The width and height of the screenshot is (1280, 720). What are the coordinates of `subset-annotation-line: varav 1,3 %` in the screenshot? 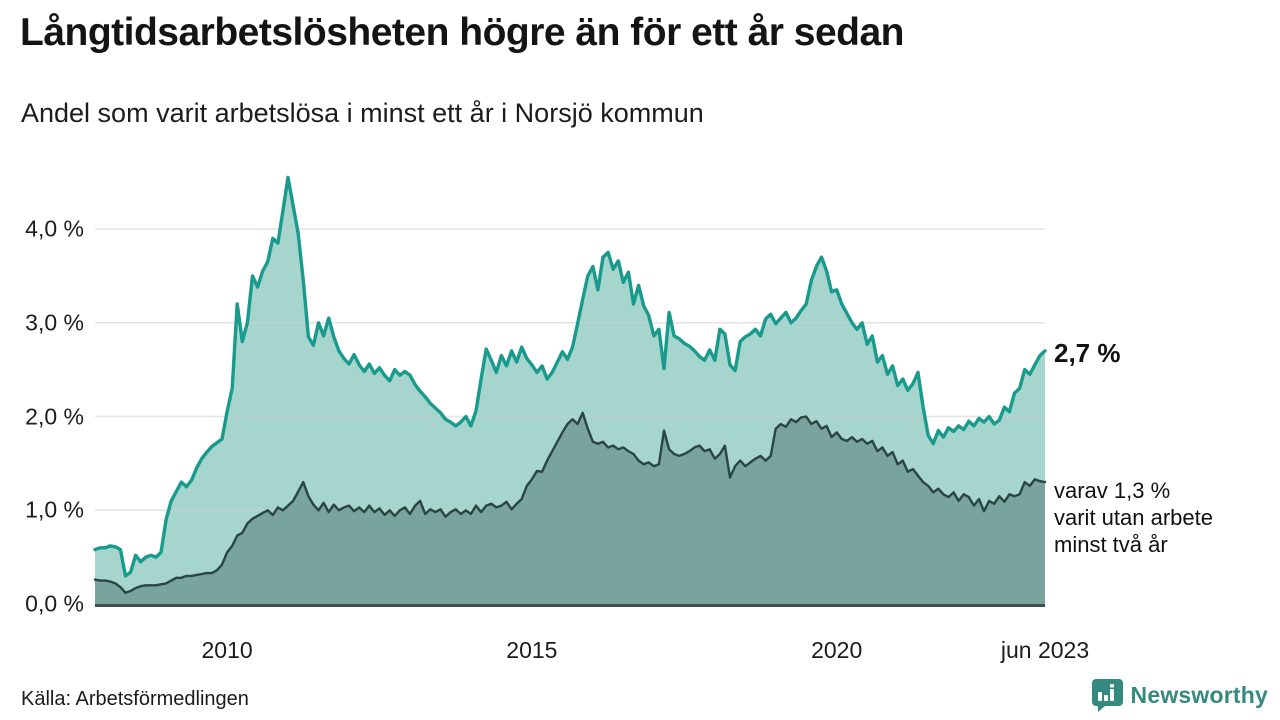 It's located at (1112, 490).